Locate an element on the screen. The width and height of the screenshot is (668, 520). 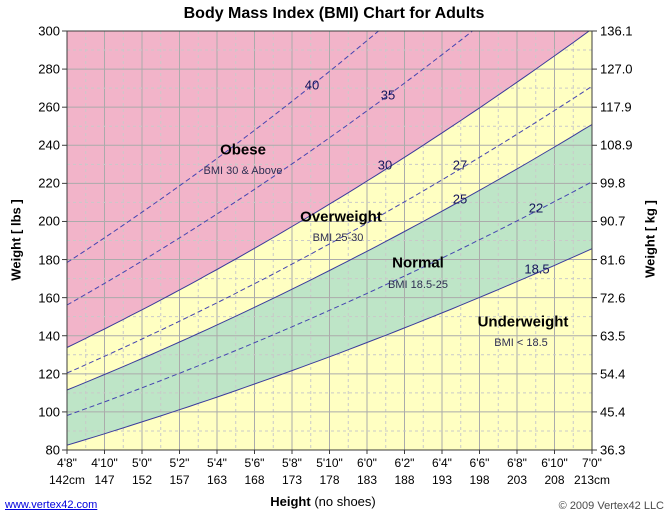
x-axis-title-bold: Height is located at coordinates (290, 501).